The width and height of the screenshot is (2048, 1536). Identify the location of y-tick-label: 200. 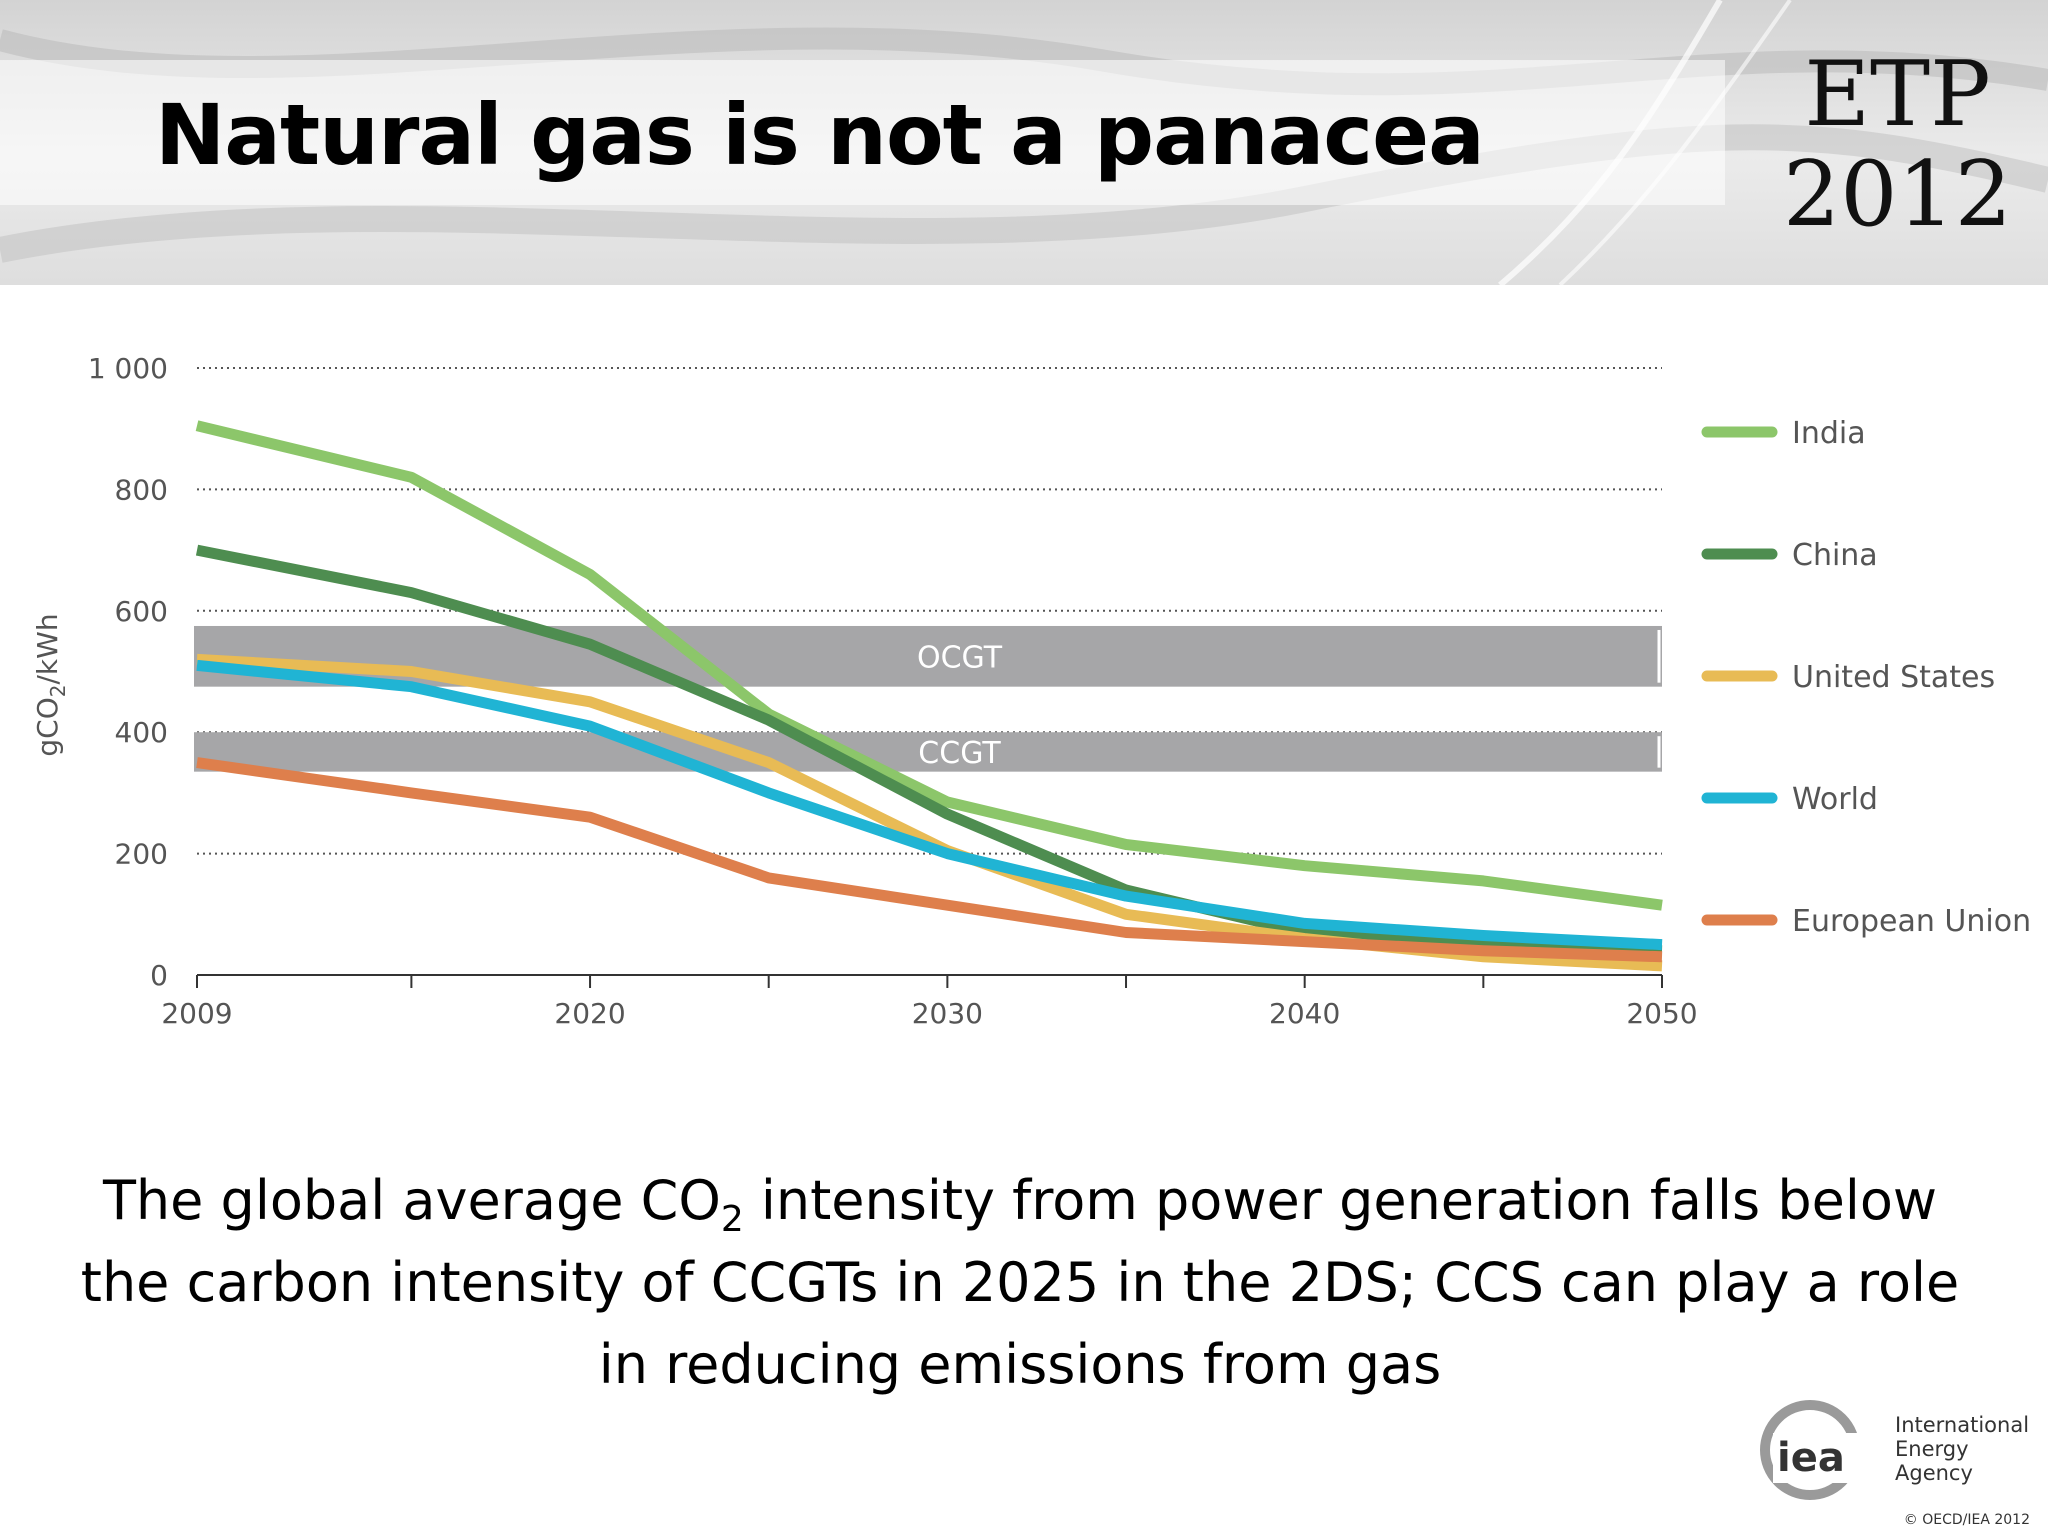
(141, 854).